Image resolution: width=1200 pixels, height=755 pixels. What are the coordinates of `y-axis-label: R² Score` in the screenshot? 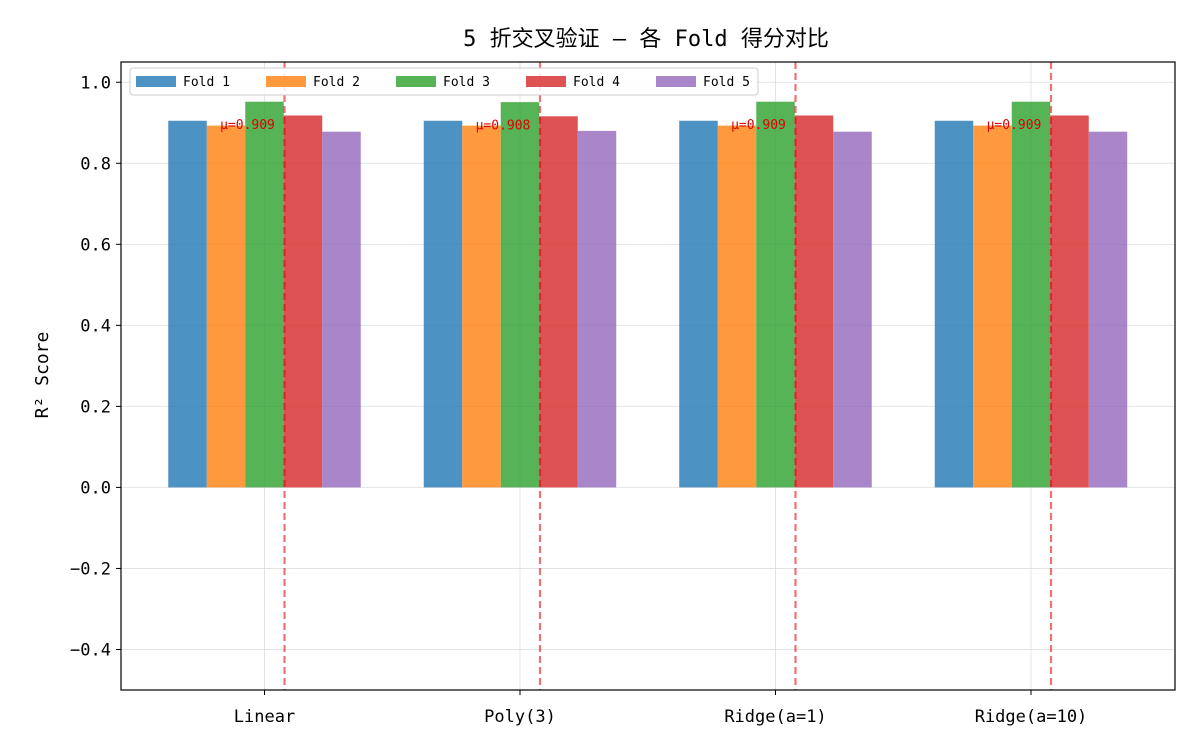 It's located at (42, 375).